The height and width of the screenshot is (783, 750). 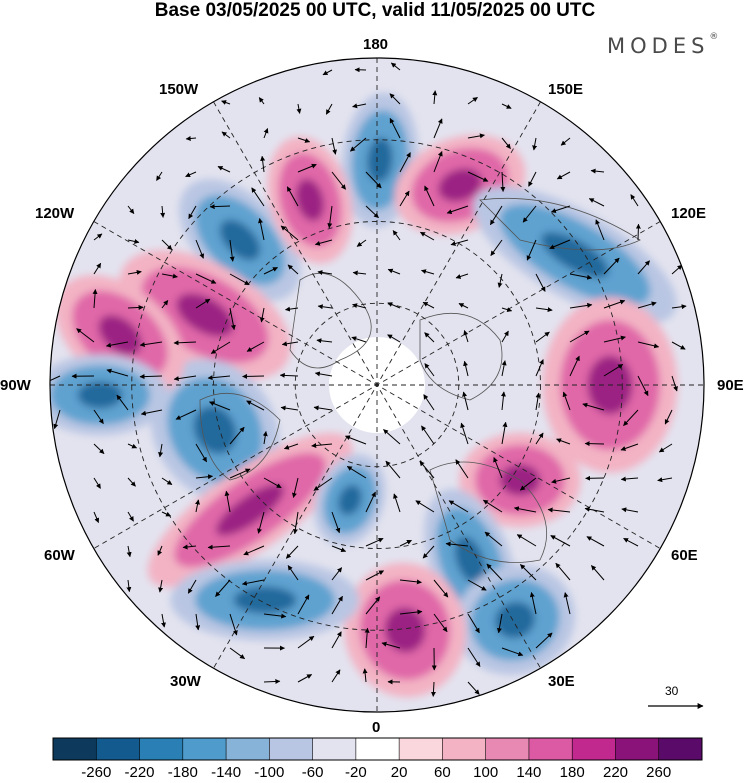 What do you see at coordinates (572, 772) in the screenshot?
I see `colorbar-tick-label: 180` at bounding box center [572, 772].